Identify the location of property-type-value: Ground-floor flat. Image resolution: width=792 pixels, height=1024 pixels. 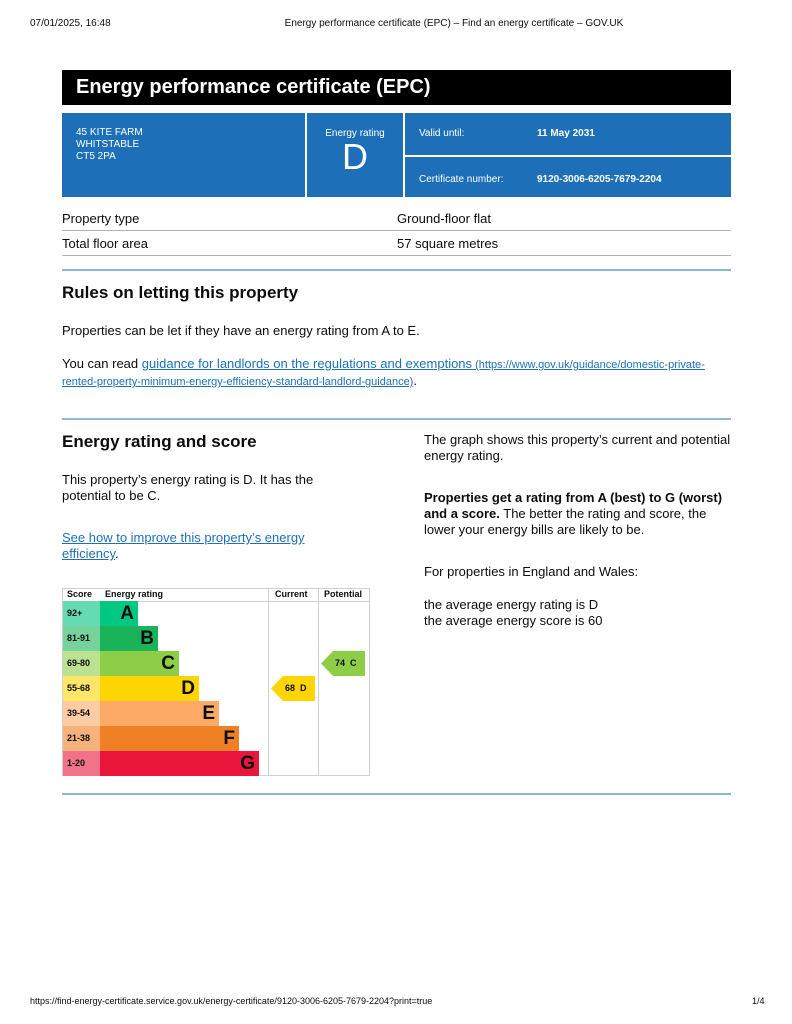
(444, 218).